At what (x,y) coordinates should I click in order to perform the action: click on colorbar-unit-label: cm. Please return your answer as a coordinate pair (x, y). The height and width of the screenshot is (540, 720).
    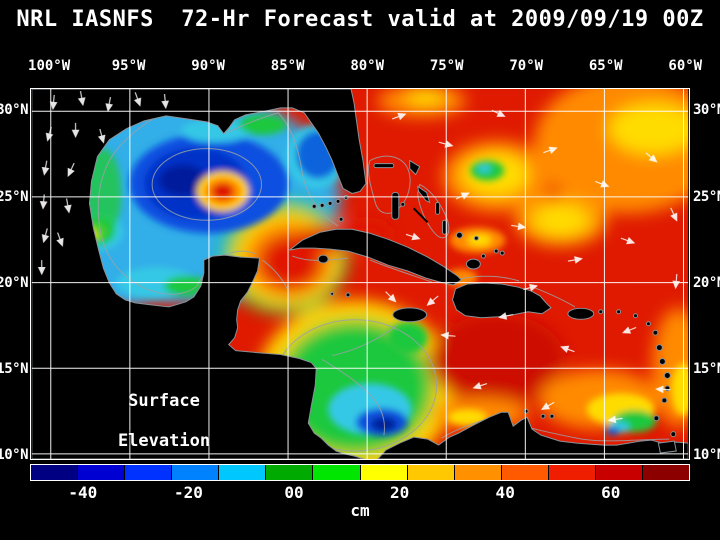
    Looking at the image, I should click on (360, 510).